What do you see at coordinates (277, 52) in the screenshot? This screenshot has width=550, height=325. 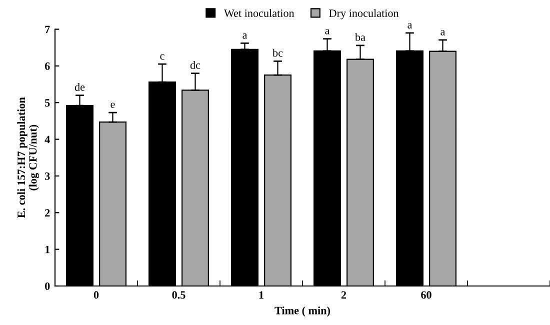 I see `data-label: bc` at bounding box center [277, 52].